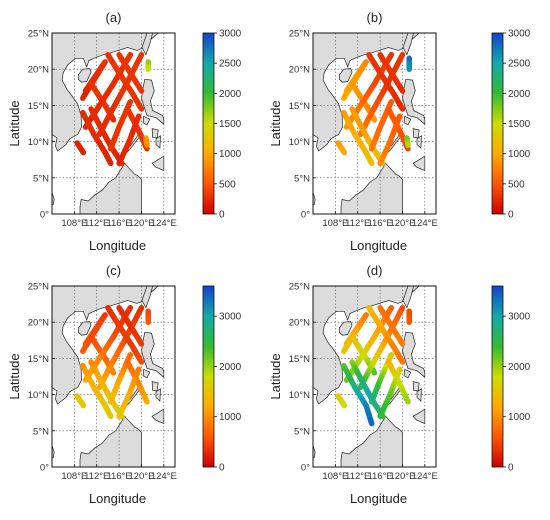 The width and height of the screenshot is (550, 520). What do you see at coordinates (38, 359) in the screenshot?
I see `y-tick-label: 15°N` at bounding box center [38, 359].